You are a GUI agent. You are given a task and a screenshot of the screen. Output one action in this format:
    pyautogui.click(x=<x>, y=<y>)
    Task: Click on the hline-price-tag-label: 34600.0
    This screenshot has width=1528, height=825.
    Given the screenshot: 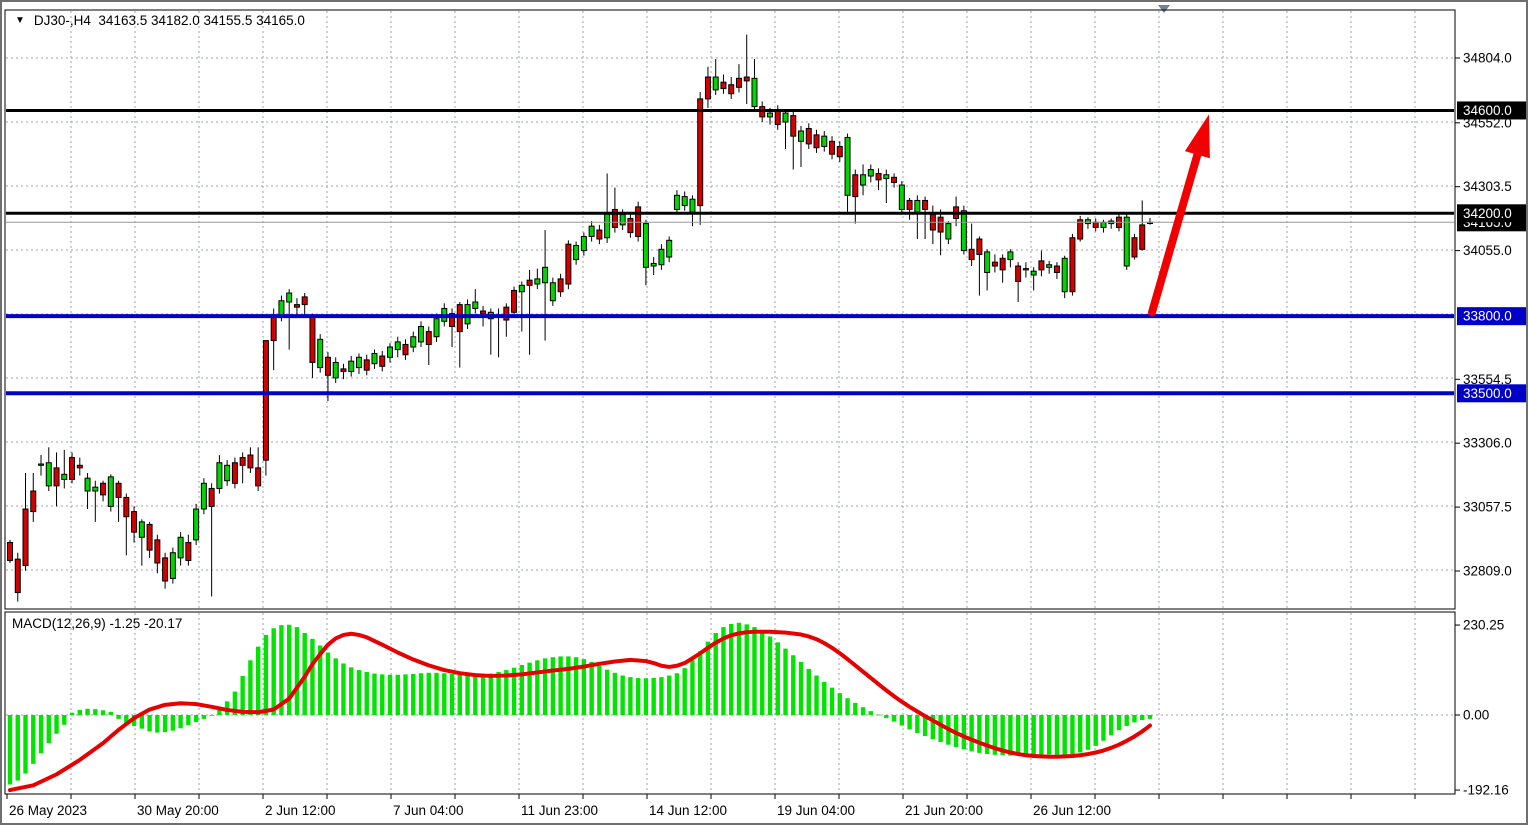 What is the action you would take?
    pyautogui.click(x=1487, y=110)
    